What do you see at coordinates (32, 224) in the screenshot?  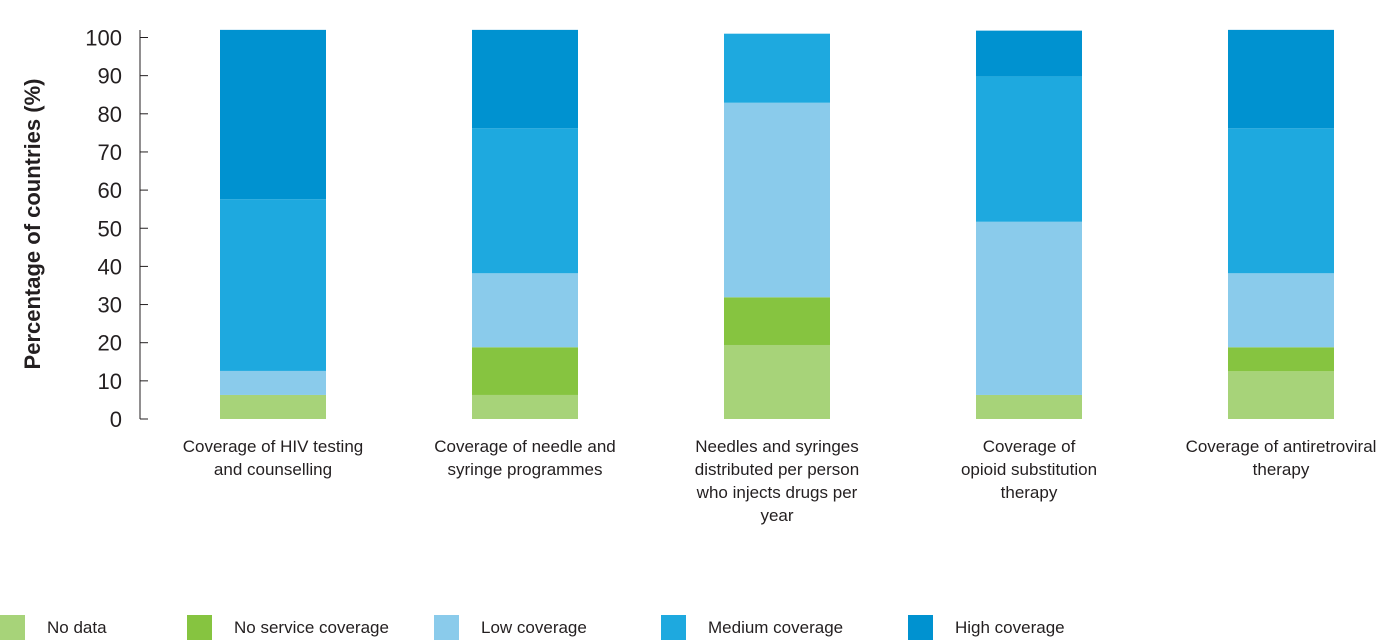 I see `y-axis-label: Percentage of countries (%)` at bounding box center [32, 224].